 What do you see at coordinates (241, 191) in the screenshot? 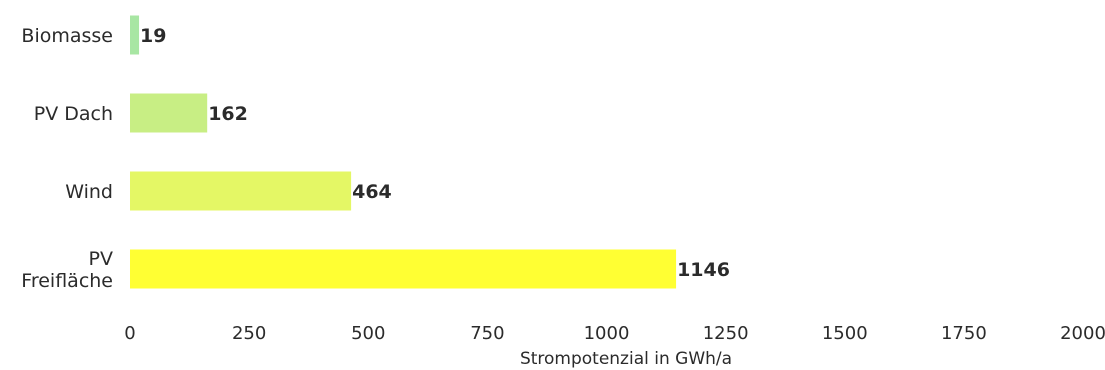
I see `bar-wind` at bounding box center [241, 191].